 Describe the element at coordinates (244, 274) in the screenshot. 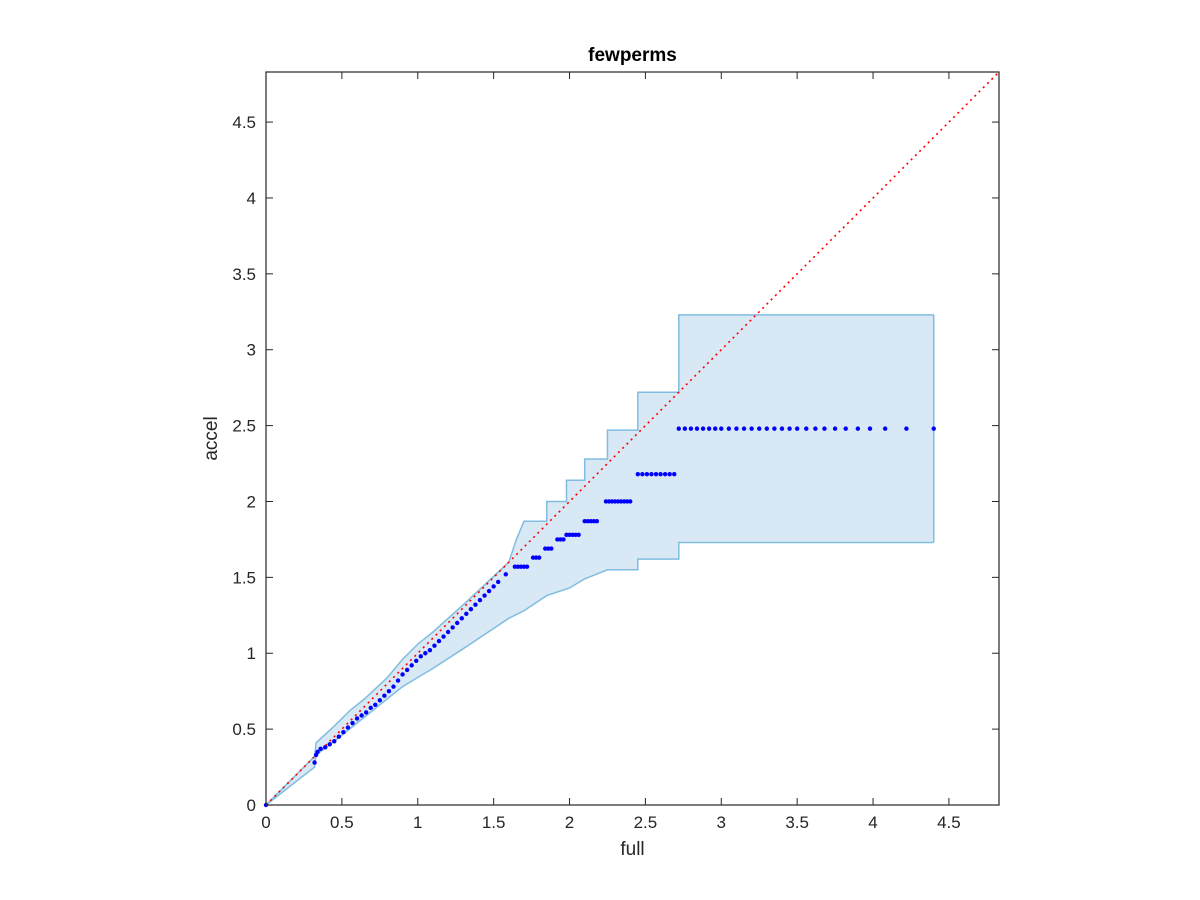

I see `y-tick-label: 3.5` at that location.